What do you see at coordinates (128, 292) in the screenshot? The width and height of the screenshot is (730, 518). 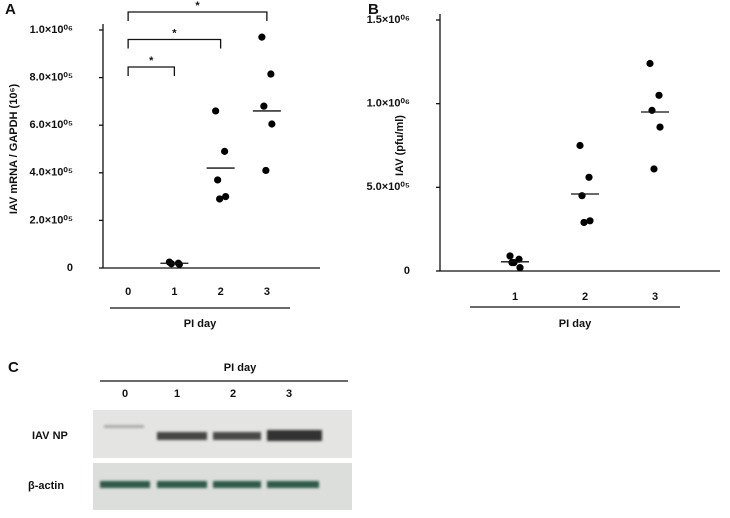 I see `x-tick-label: 0` at bounding box center [128, 292].